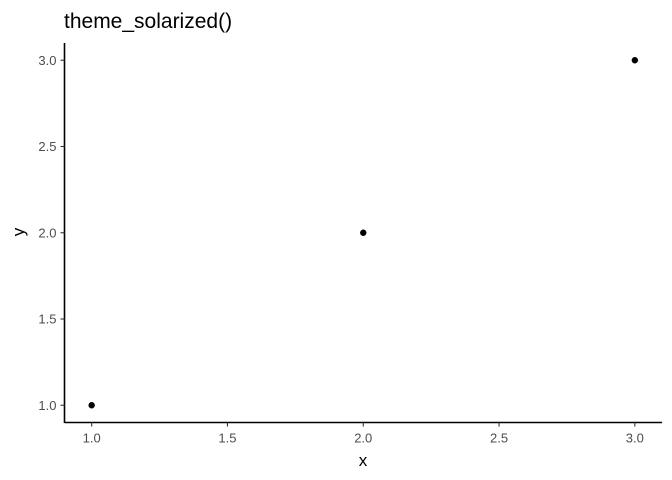 The image size is (672, 480). I want to click on y-axis-label: y, so click(18, 231).